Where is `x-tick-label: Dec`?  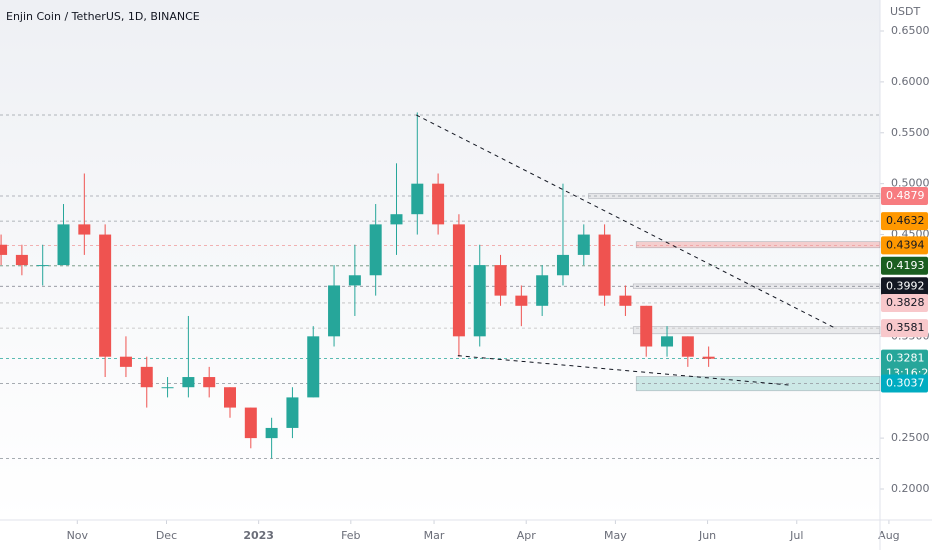 x-tick-label: Dec is located at coordinates (166, 535).